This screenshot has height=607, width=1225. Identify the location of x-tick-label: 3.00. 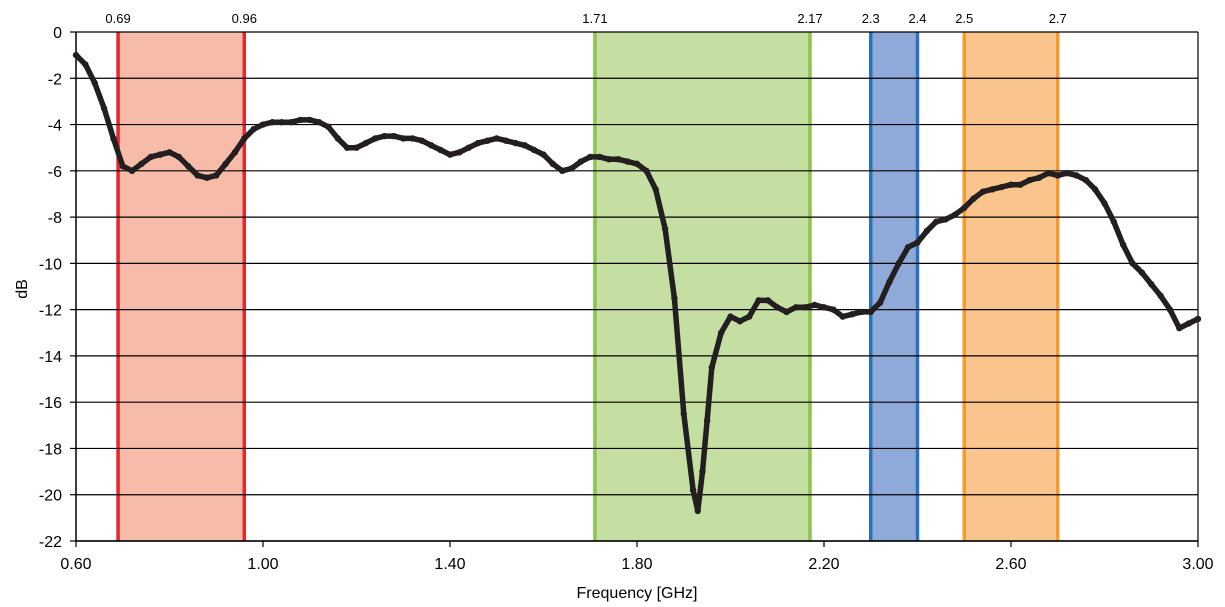
(1197, 564).